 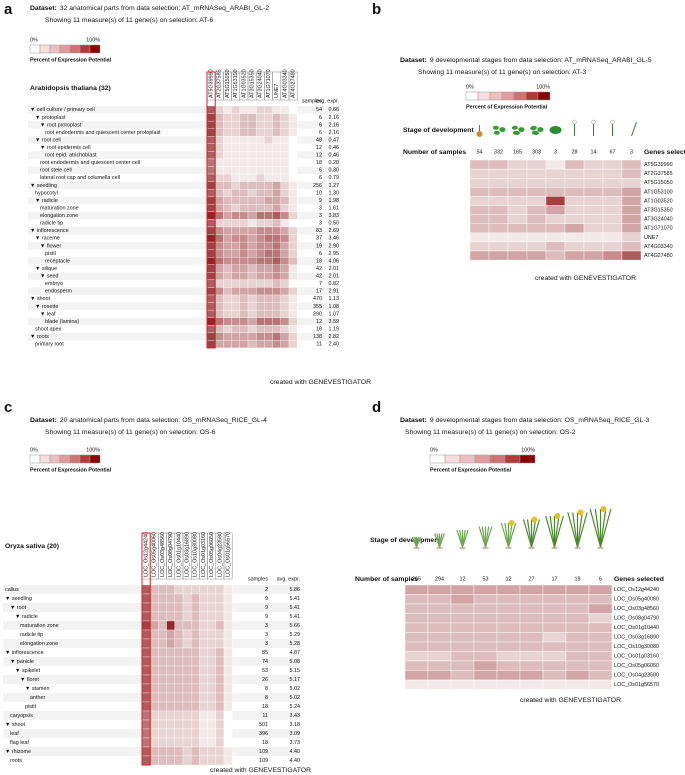 I want to click on gene-header-box, so click(x=228, y=556).